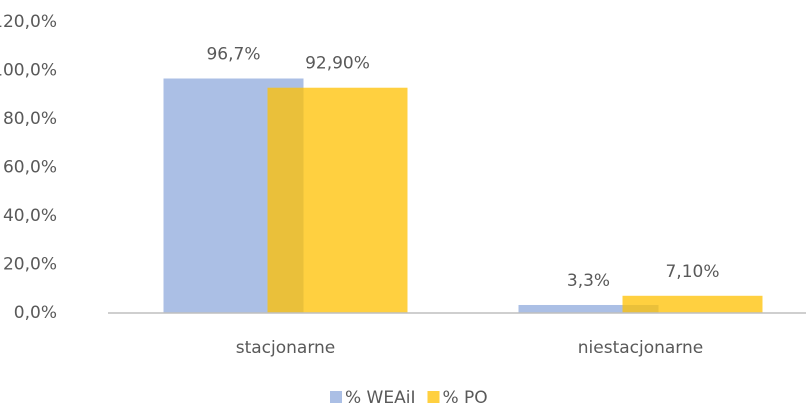 This screenshot has height=405, width=806. I want to click on y-tick-label: 20,0%, so click(30, 265).